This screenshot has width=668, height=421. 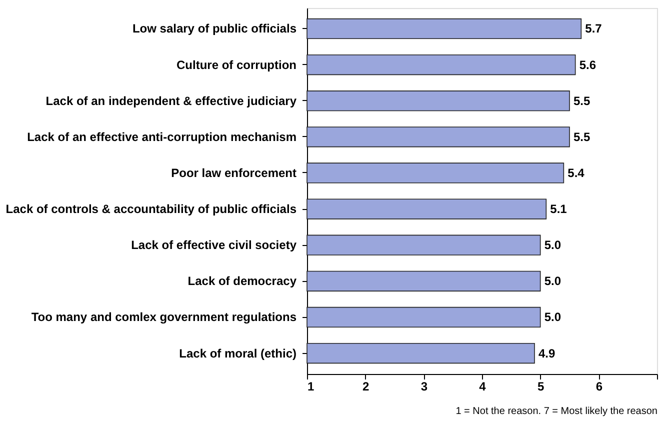 I want to click on data-label: 5.4, so click(x=576, y=173).